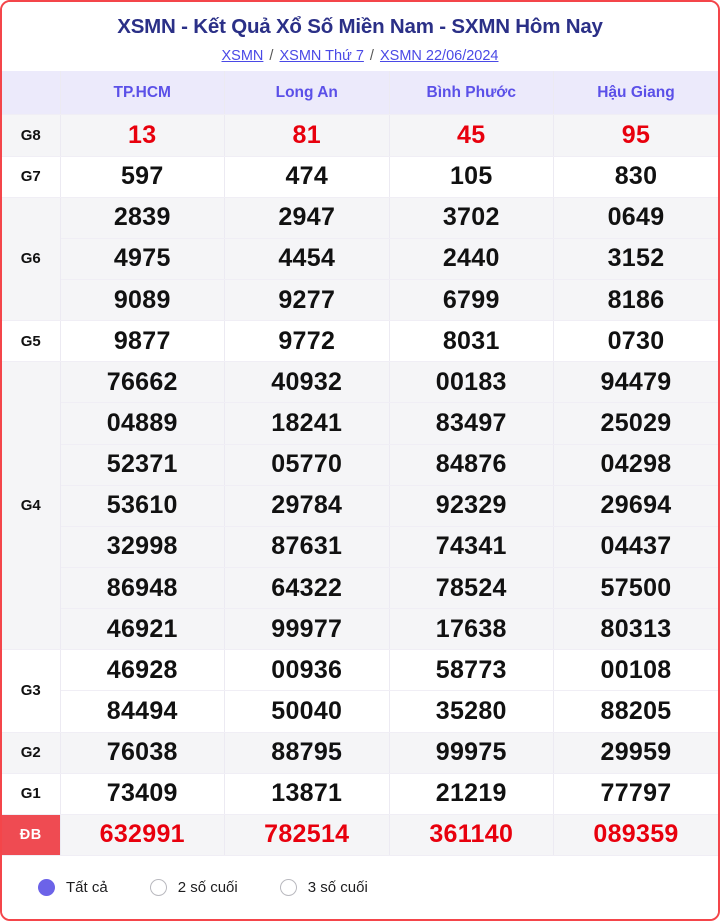 This screenshot has height=921, width=720. I want to click on result-cell: 88205, so click(635, 711).